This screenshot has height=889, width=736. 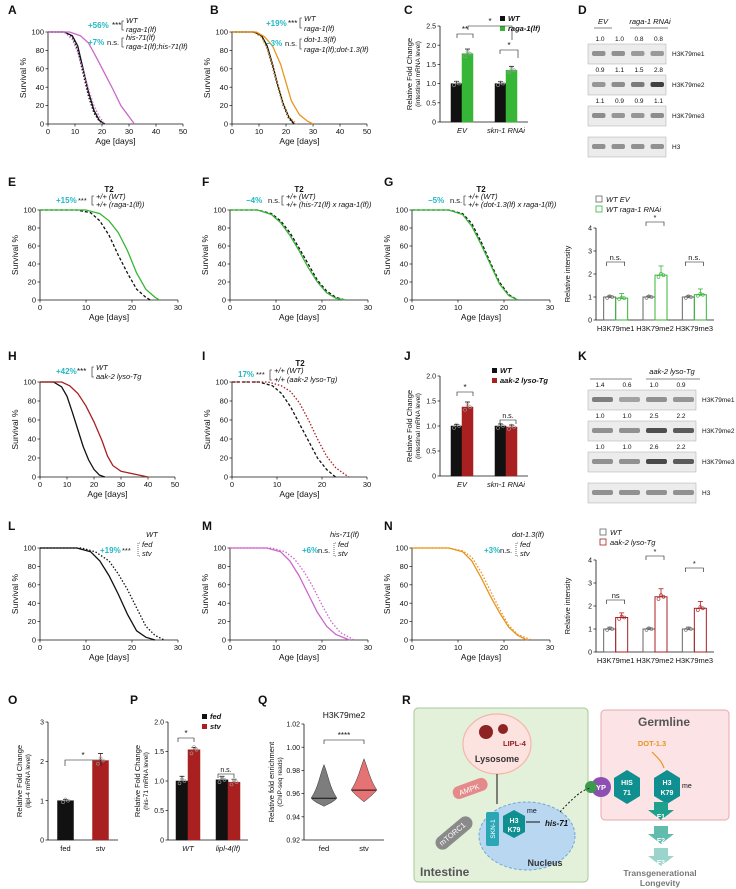 What do you see at coordinates (590, 630) in the screenshot?
I see `y-tick-label: 1` at bounding box center [590, 630].